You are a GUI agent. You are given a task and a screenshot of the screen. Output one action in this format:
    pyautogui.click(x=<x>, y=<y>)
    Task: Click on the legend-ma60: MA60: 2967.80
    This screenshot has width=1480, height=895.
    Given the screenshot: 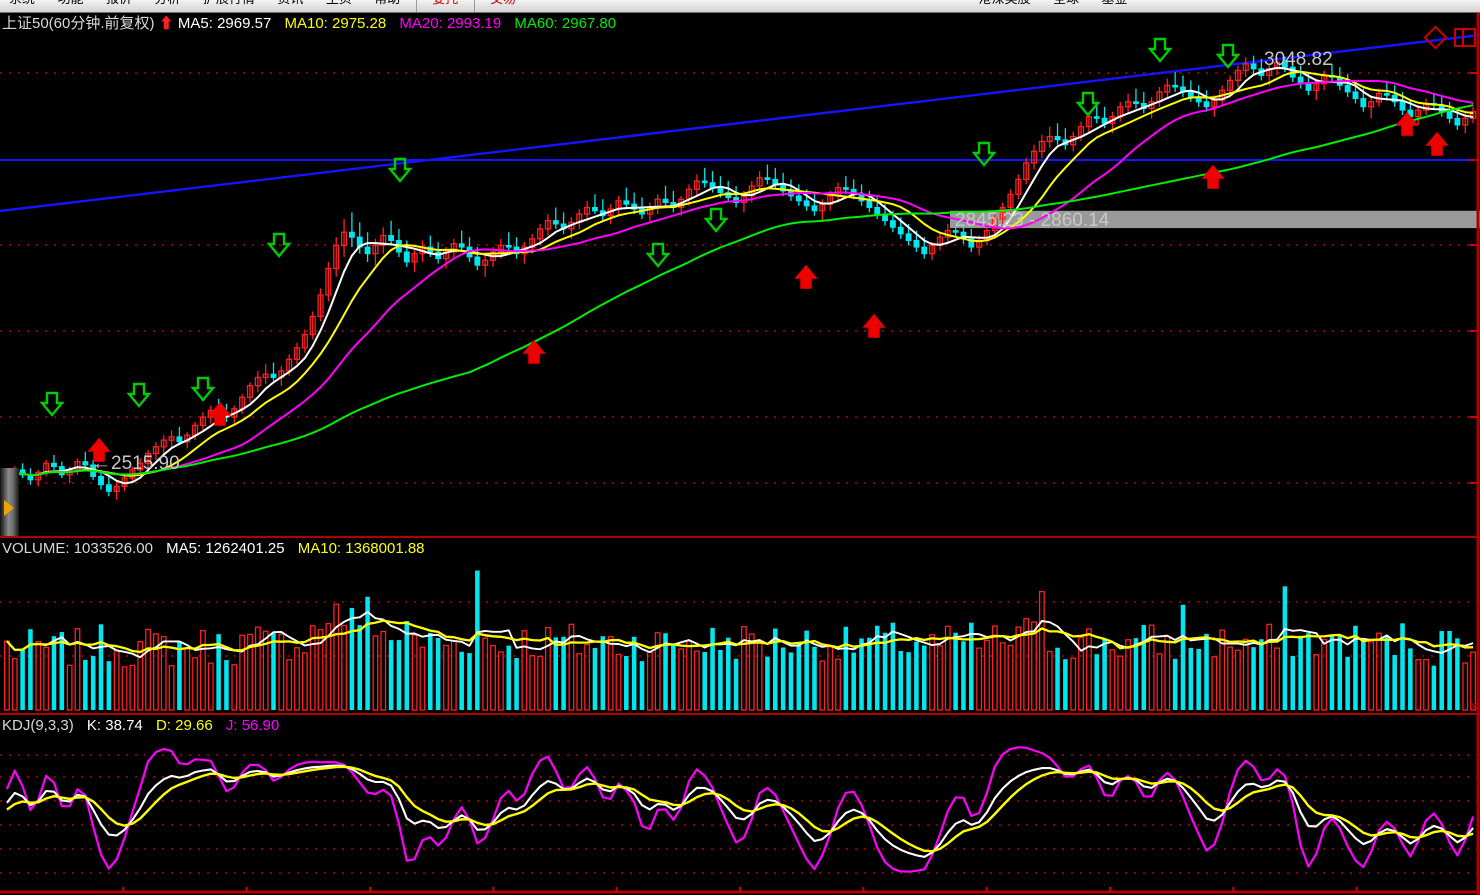 What is the action you would take?
    pyautogui.click(x=565, y=23)
    